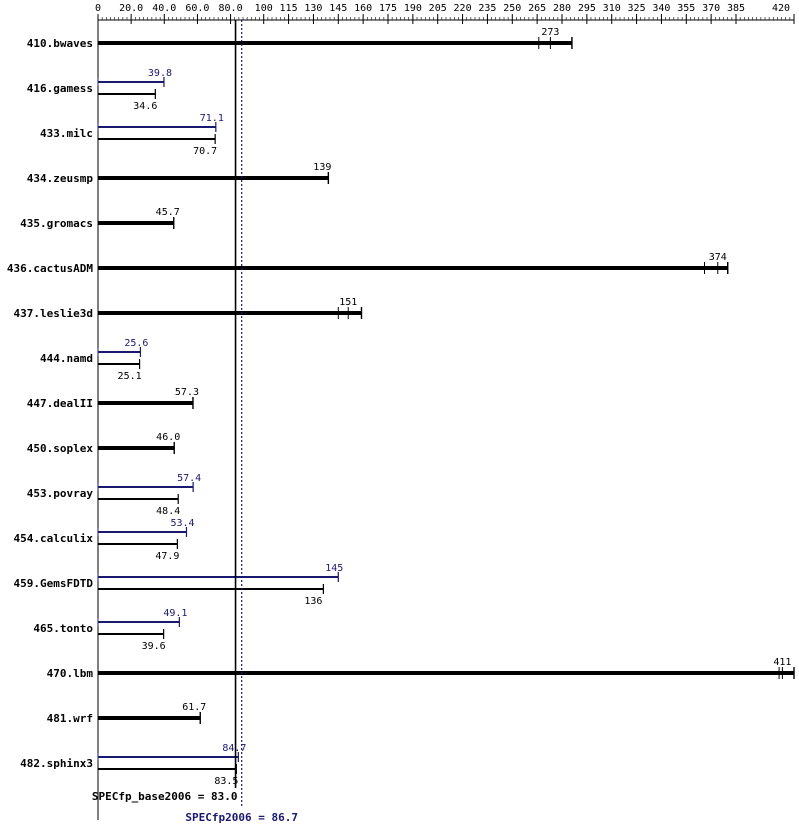  Describe the element at coordinates (363, 8) in the screenshot. I see `x-tick-label: 160` at that location.